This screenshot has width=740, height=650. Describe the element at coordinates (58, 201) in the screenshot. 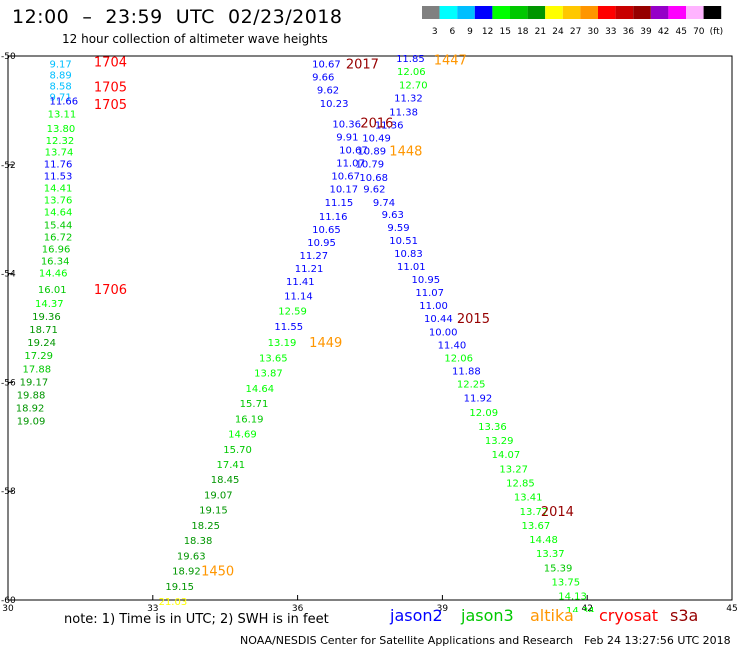

I see `wave-height-label: 13.76` at that location.